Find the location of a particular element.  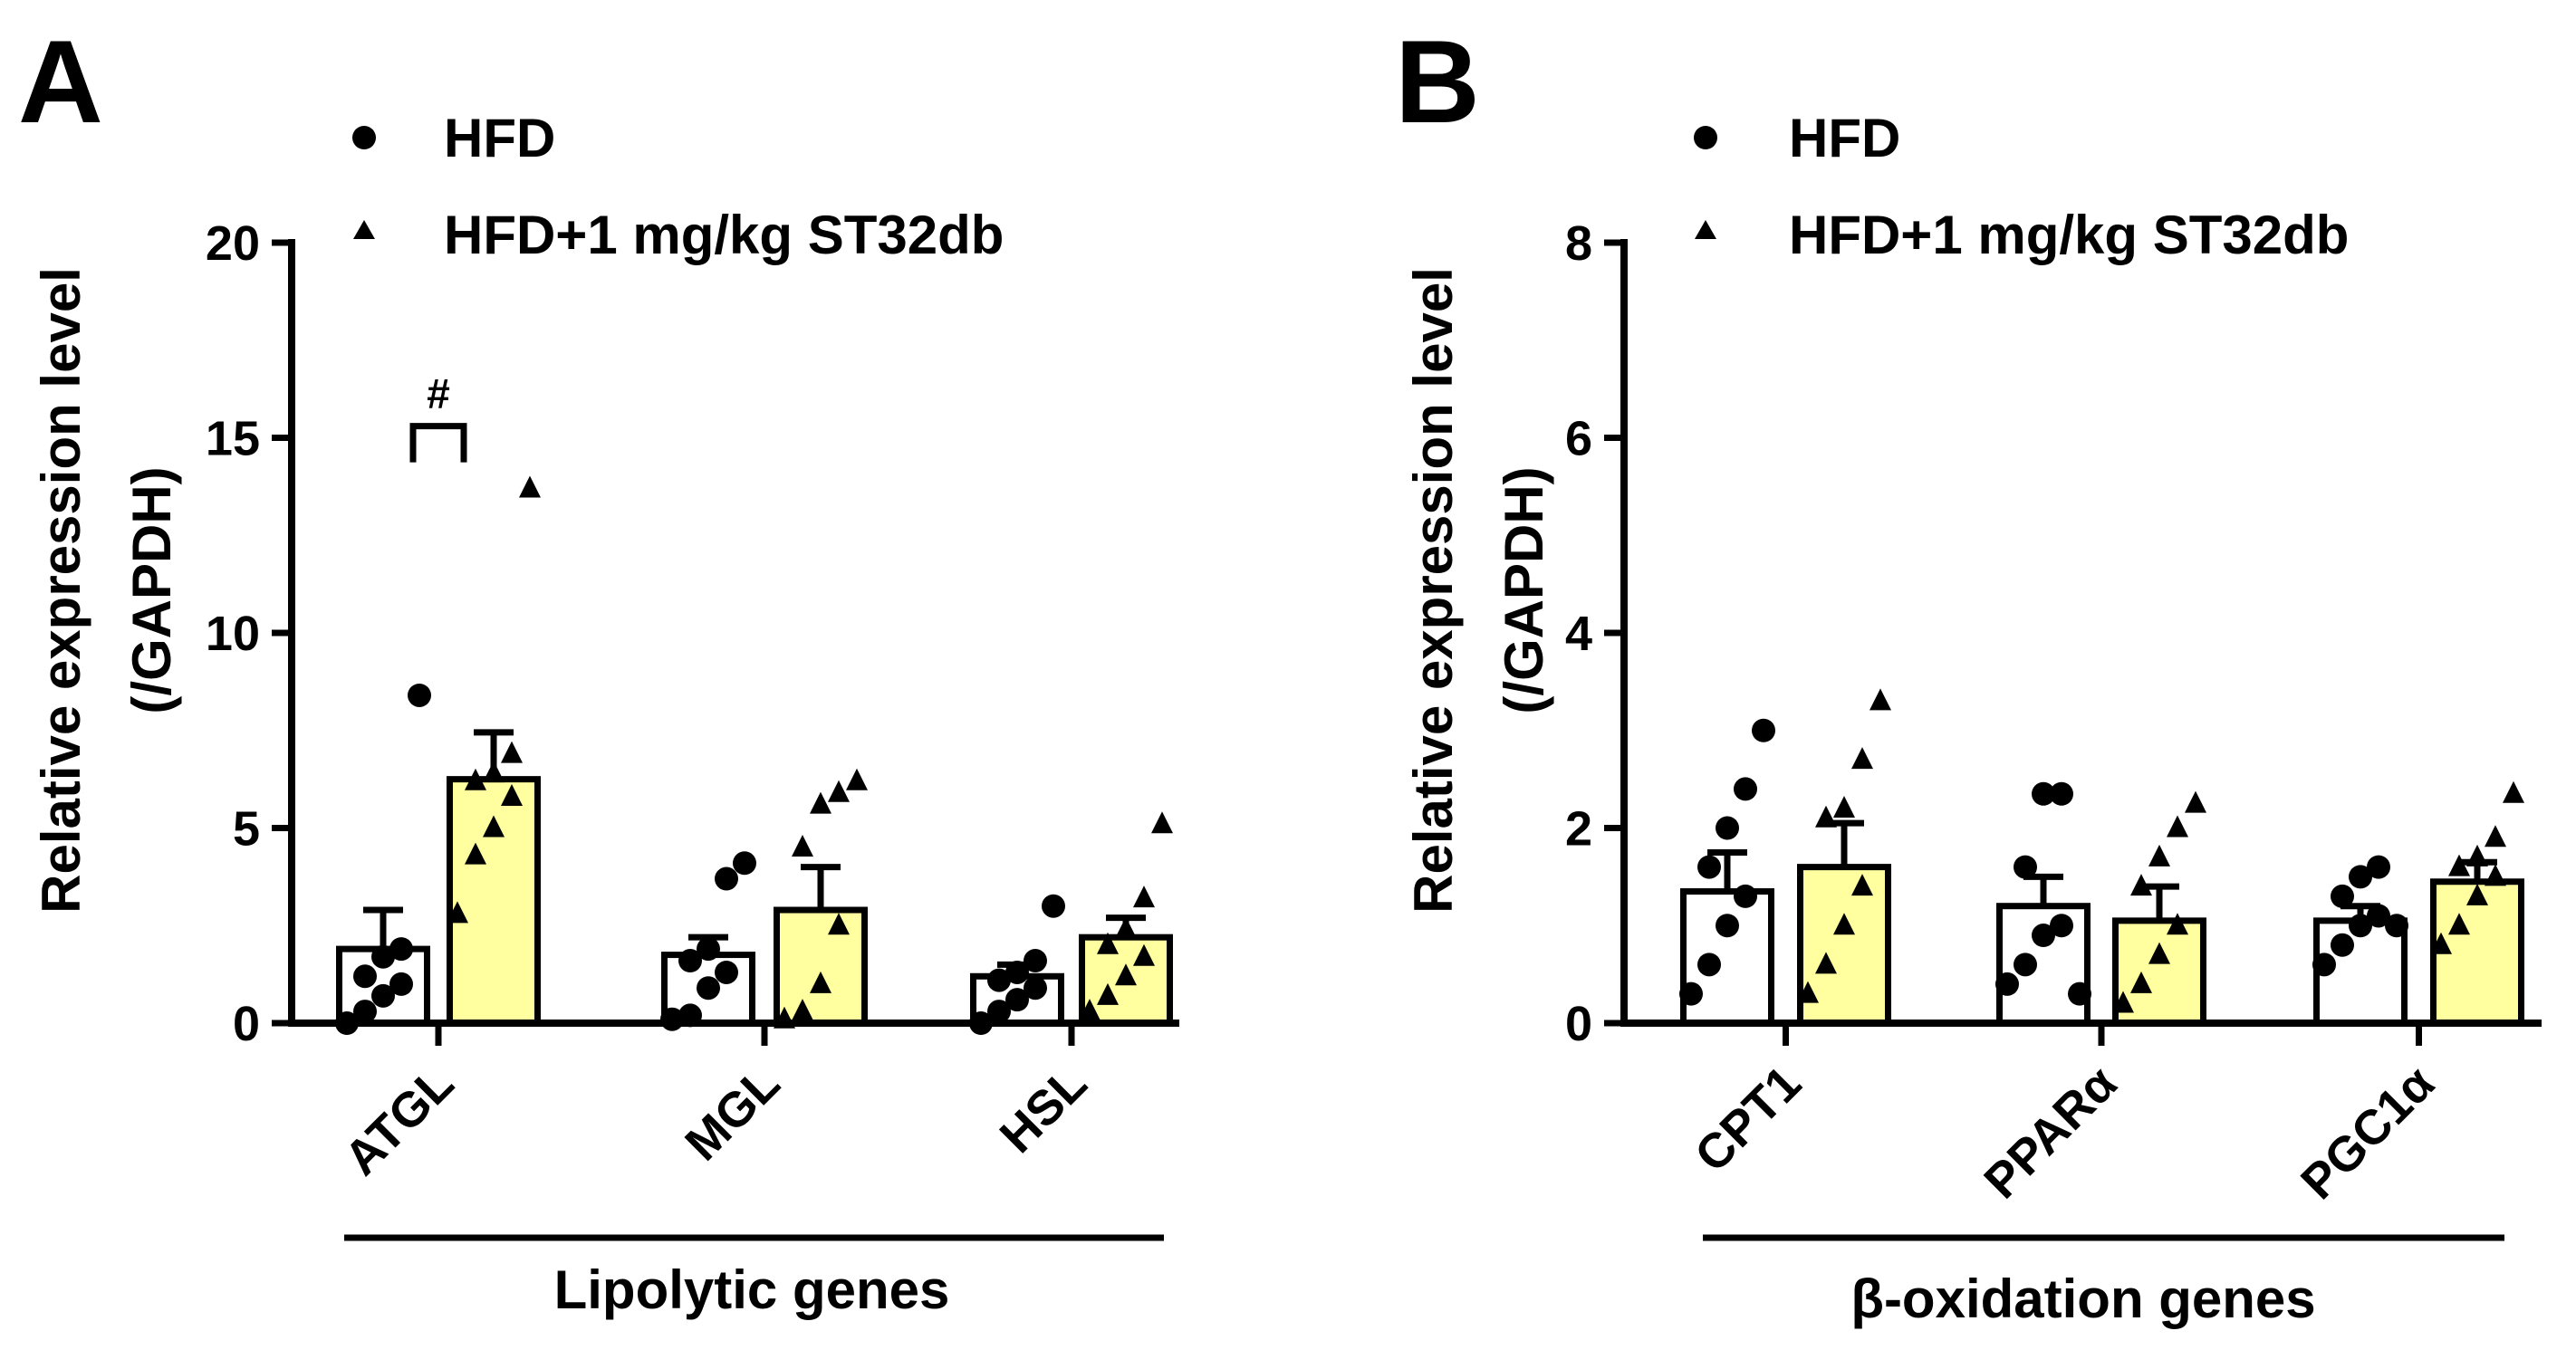

panel-b-ylabel: Relative expression level is located at coordinates (1433, 590).